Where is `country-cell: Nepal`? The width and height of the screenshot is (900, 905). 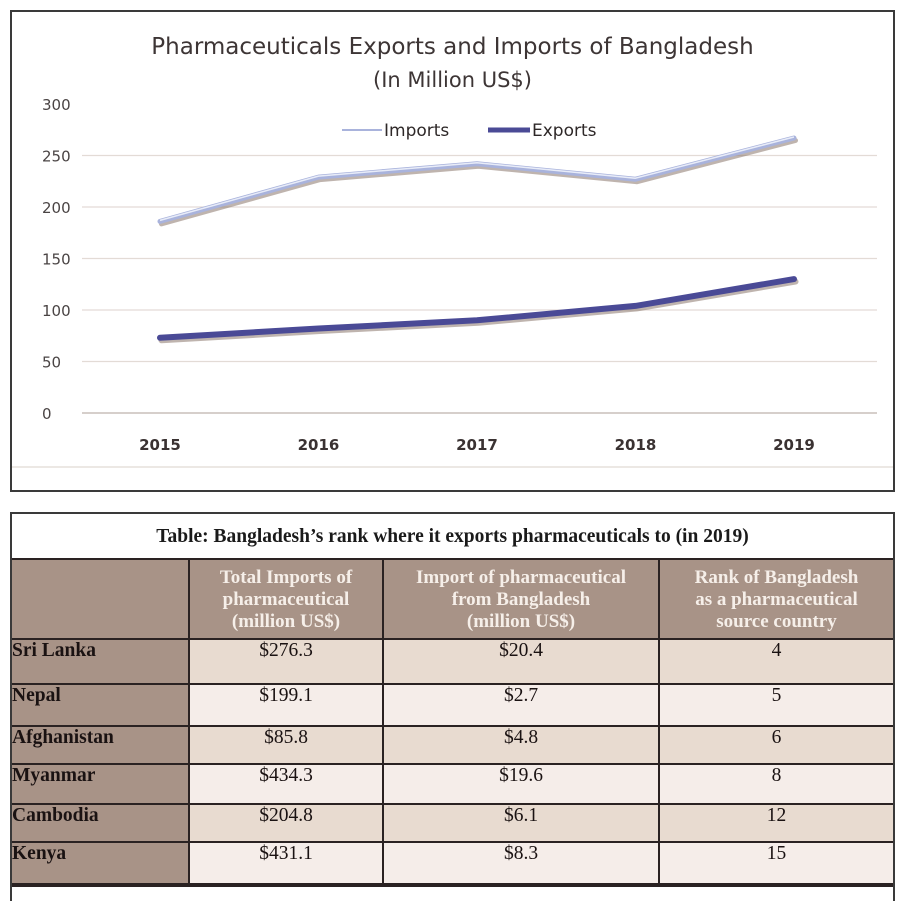
country-cell: Nepal is located at coordinates (101, 705).